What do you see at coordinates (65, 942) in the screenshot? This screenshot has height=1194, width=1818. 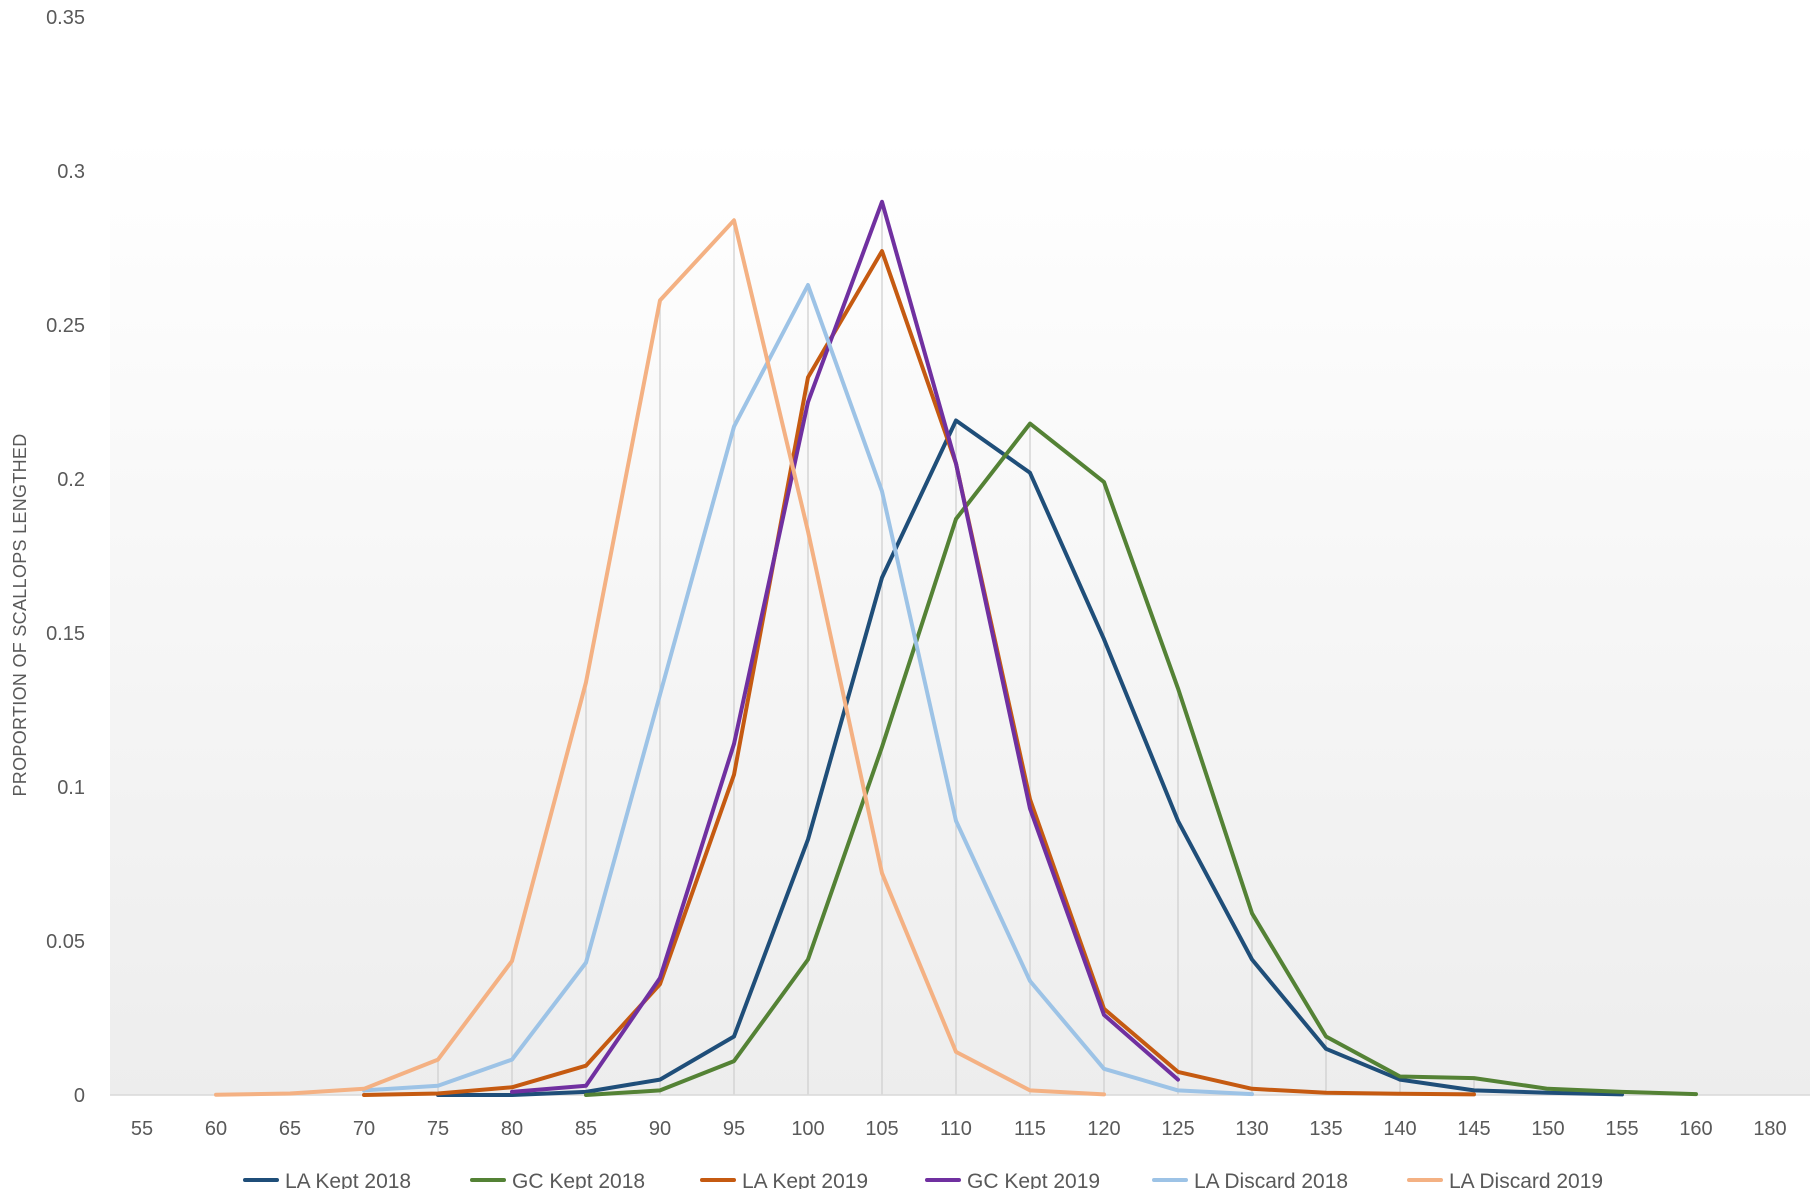 I see `y-tick-label: 0.05` at bounding box center [65, 942].